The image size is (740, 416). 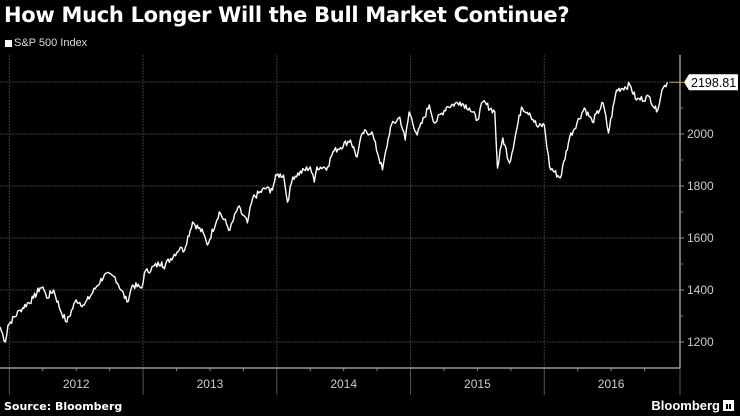 What do you see at coordinates (51, 43) in the screenshot?
I see `legend-label: S&P 500 Index` at bounding box center [51, 43].